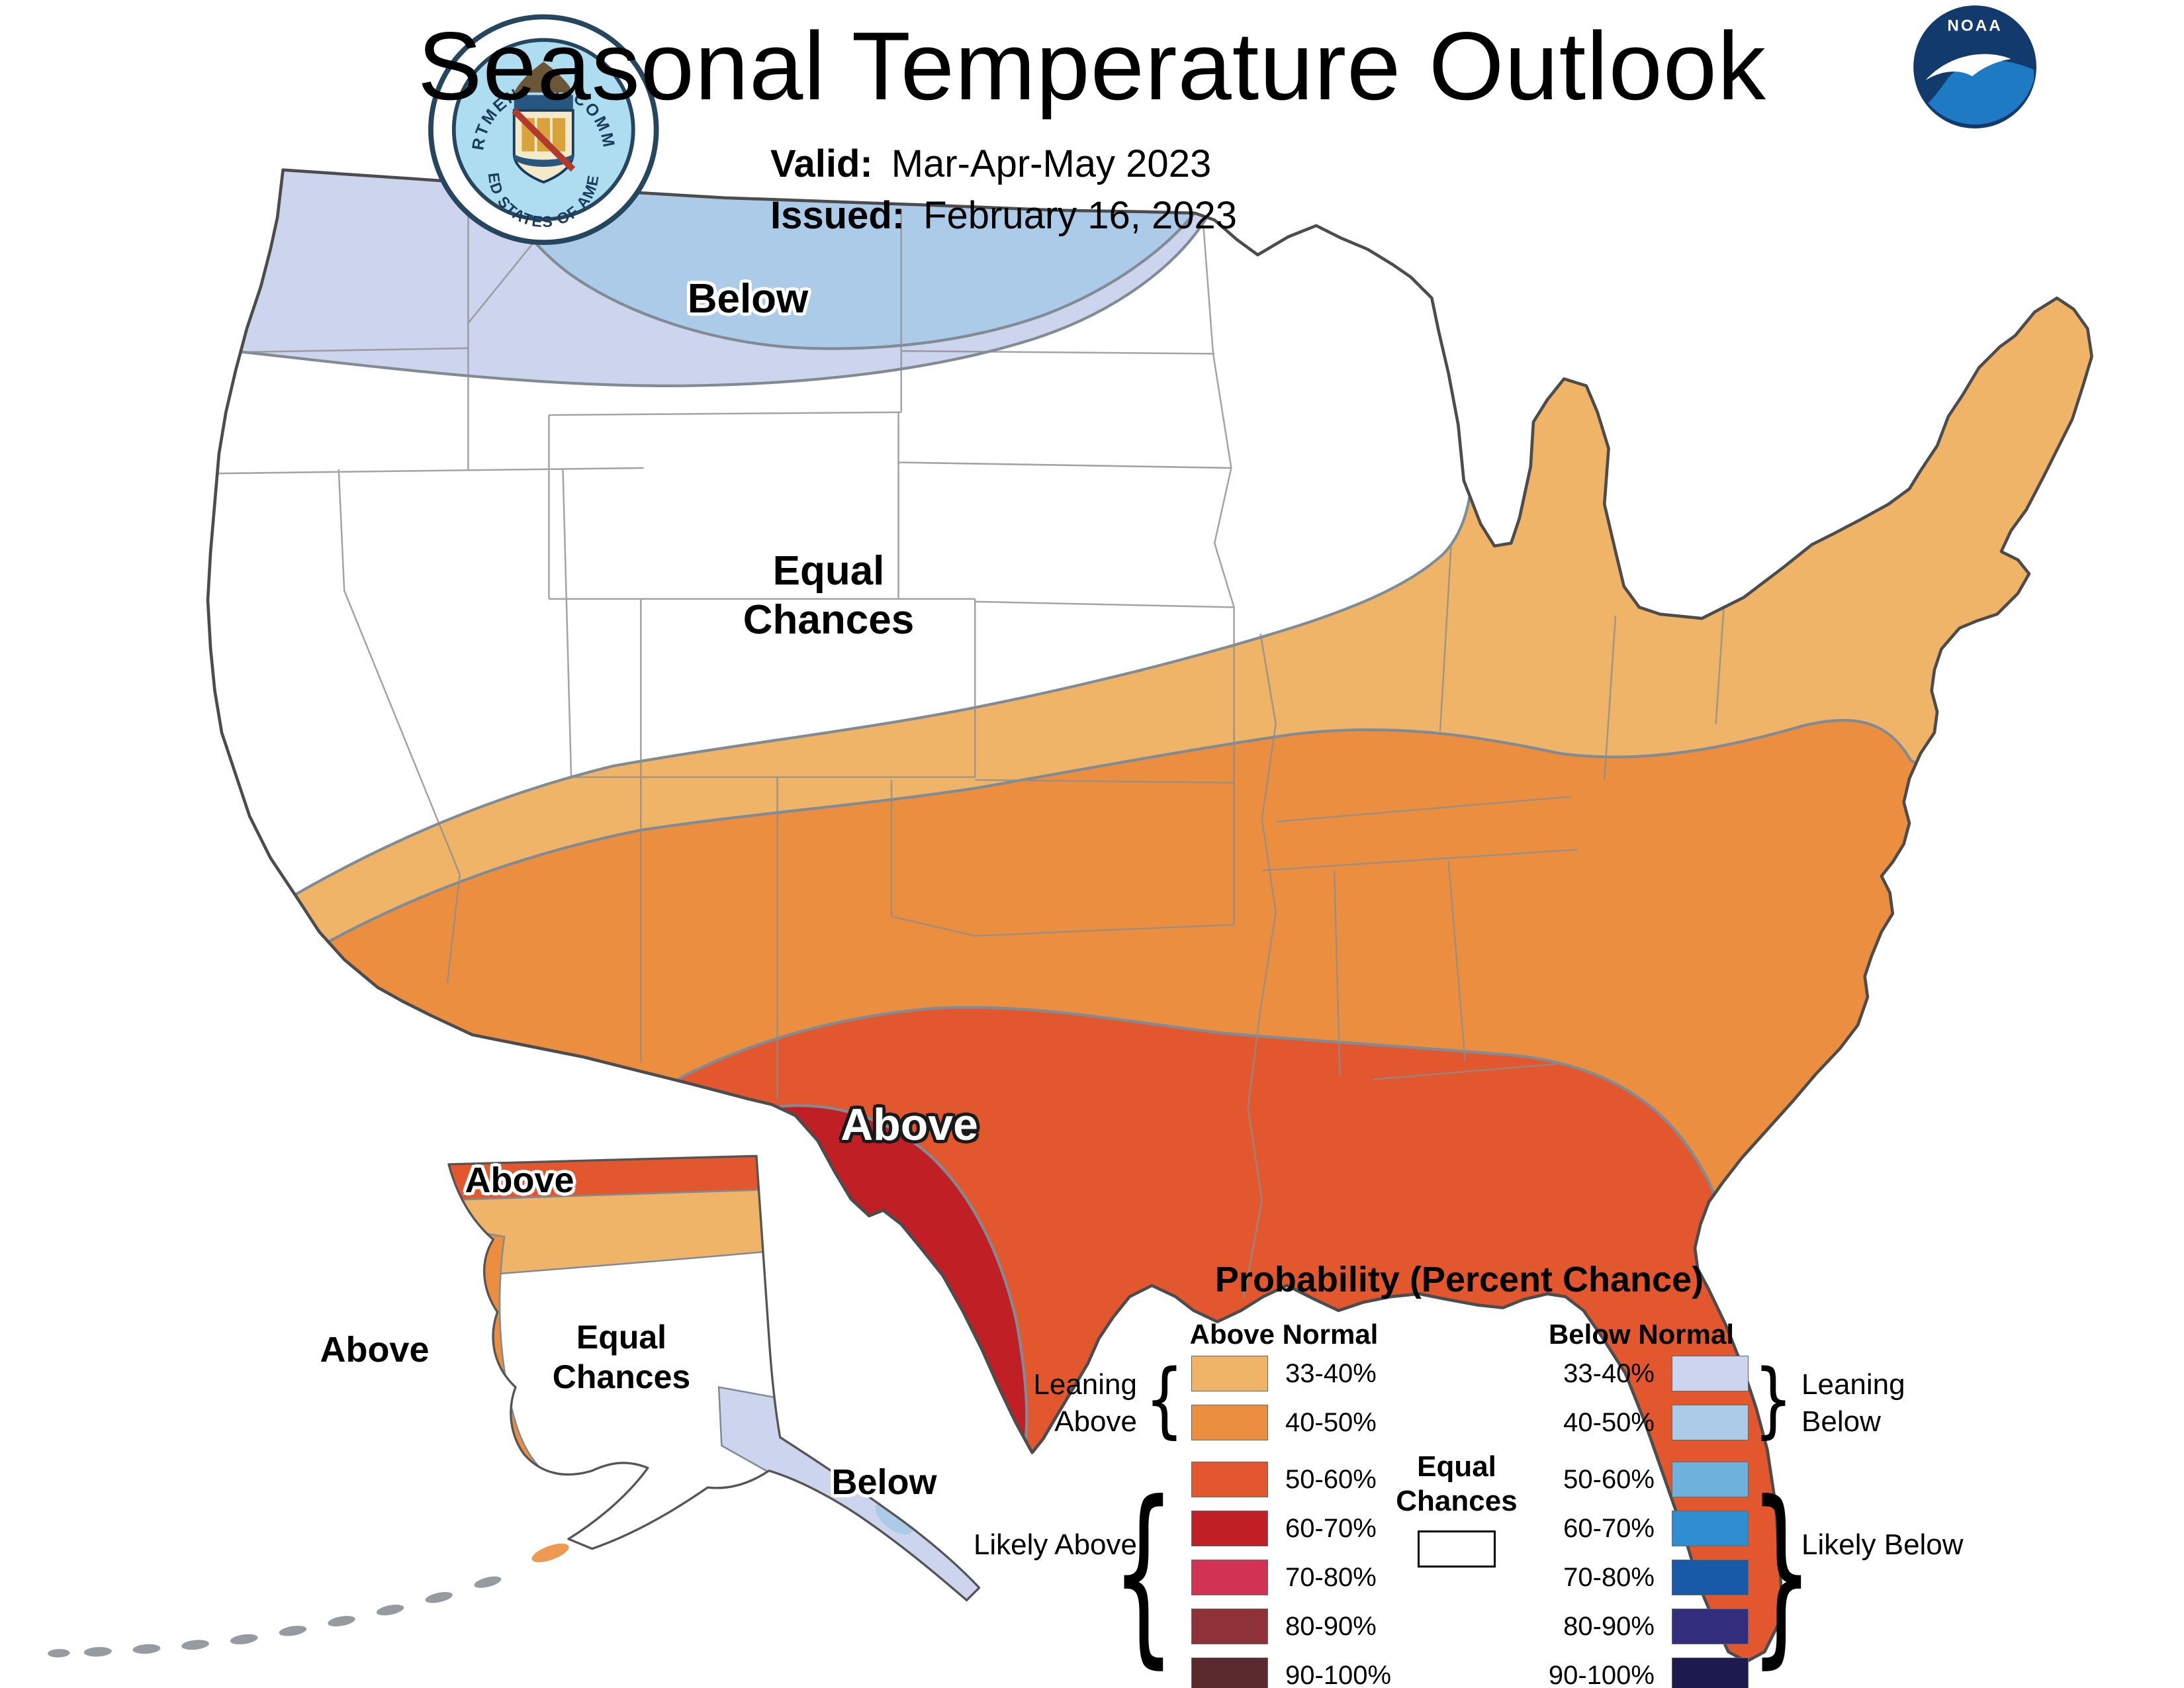 The height and width of the screenshot is (1688, 2184). What do you see at coordinates (1641, 1334) in the screenshot?
I see `legend-below-header: Below Normal` at bounding box center [1641, 1334].